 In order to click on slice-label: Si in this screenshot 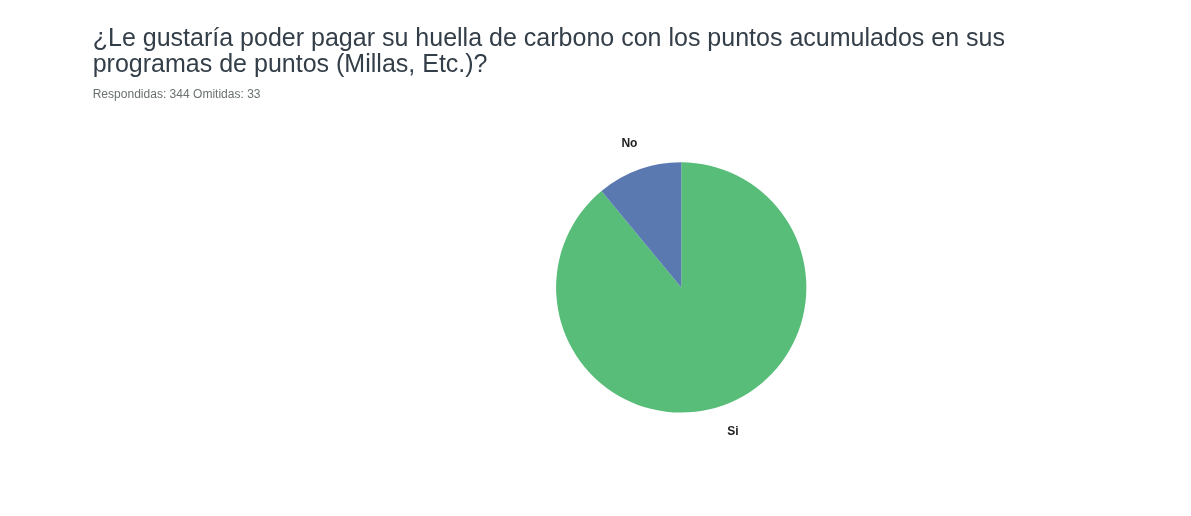, I will do `click(733, 431)`.